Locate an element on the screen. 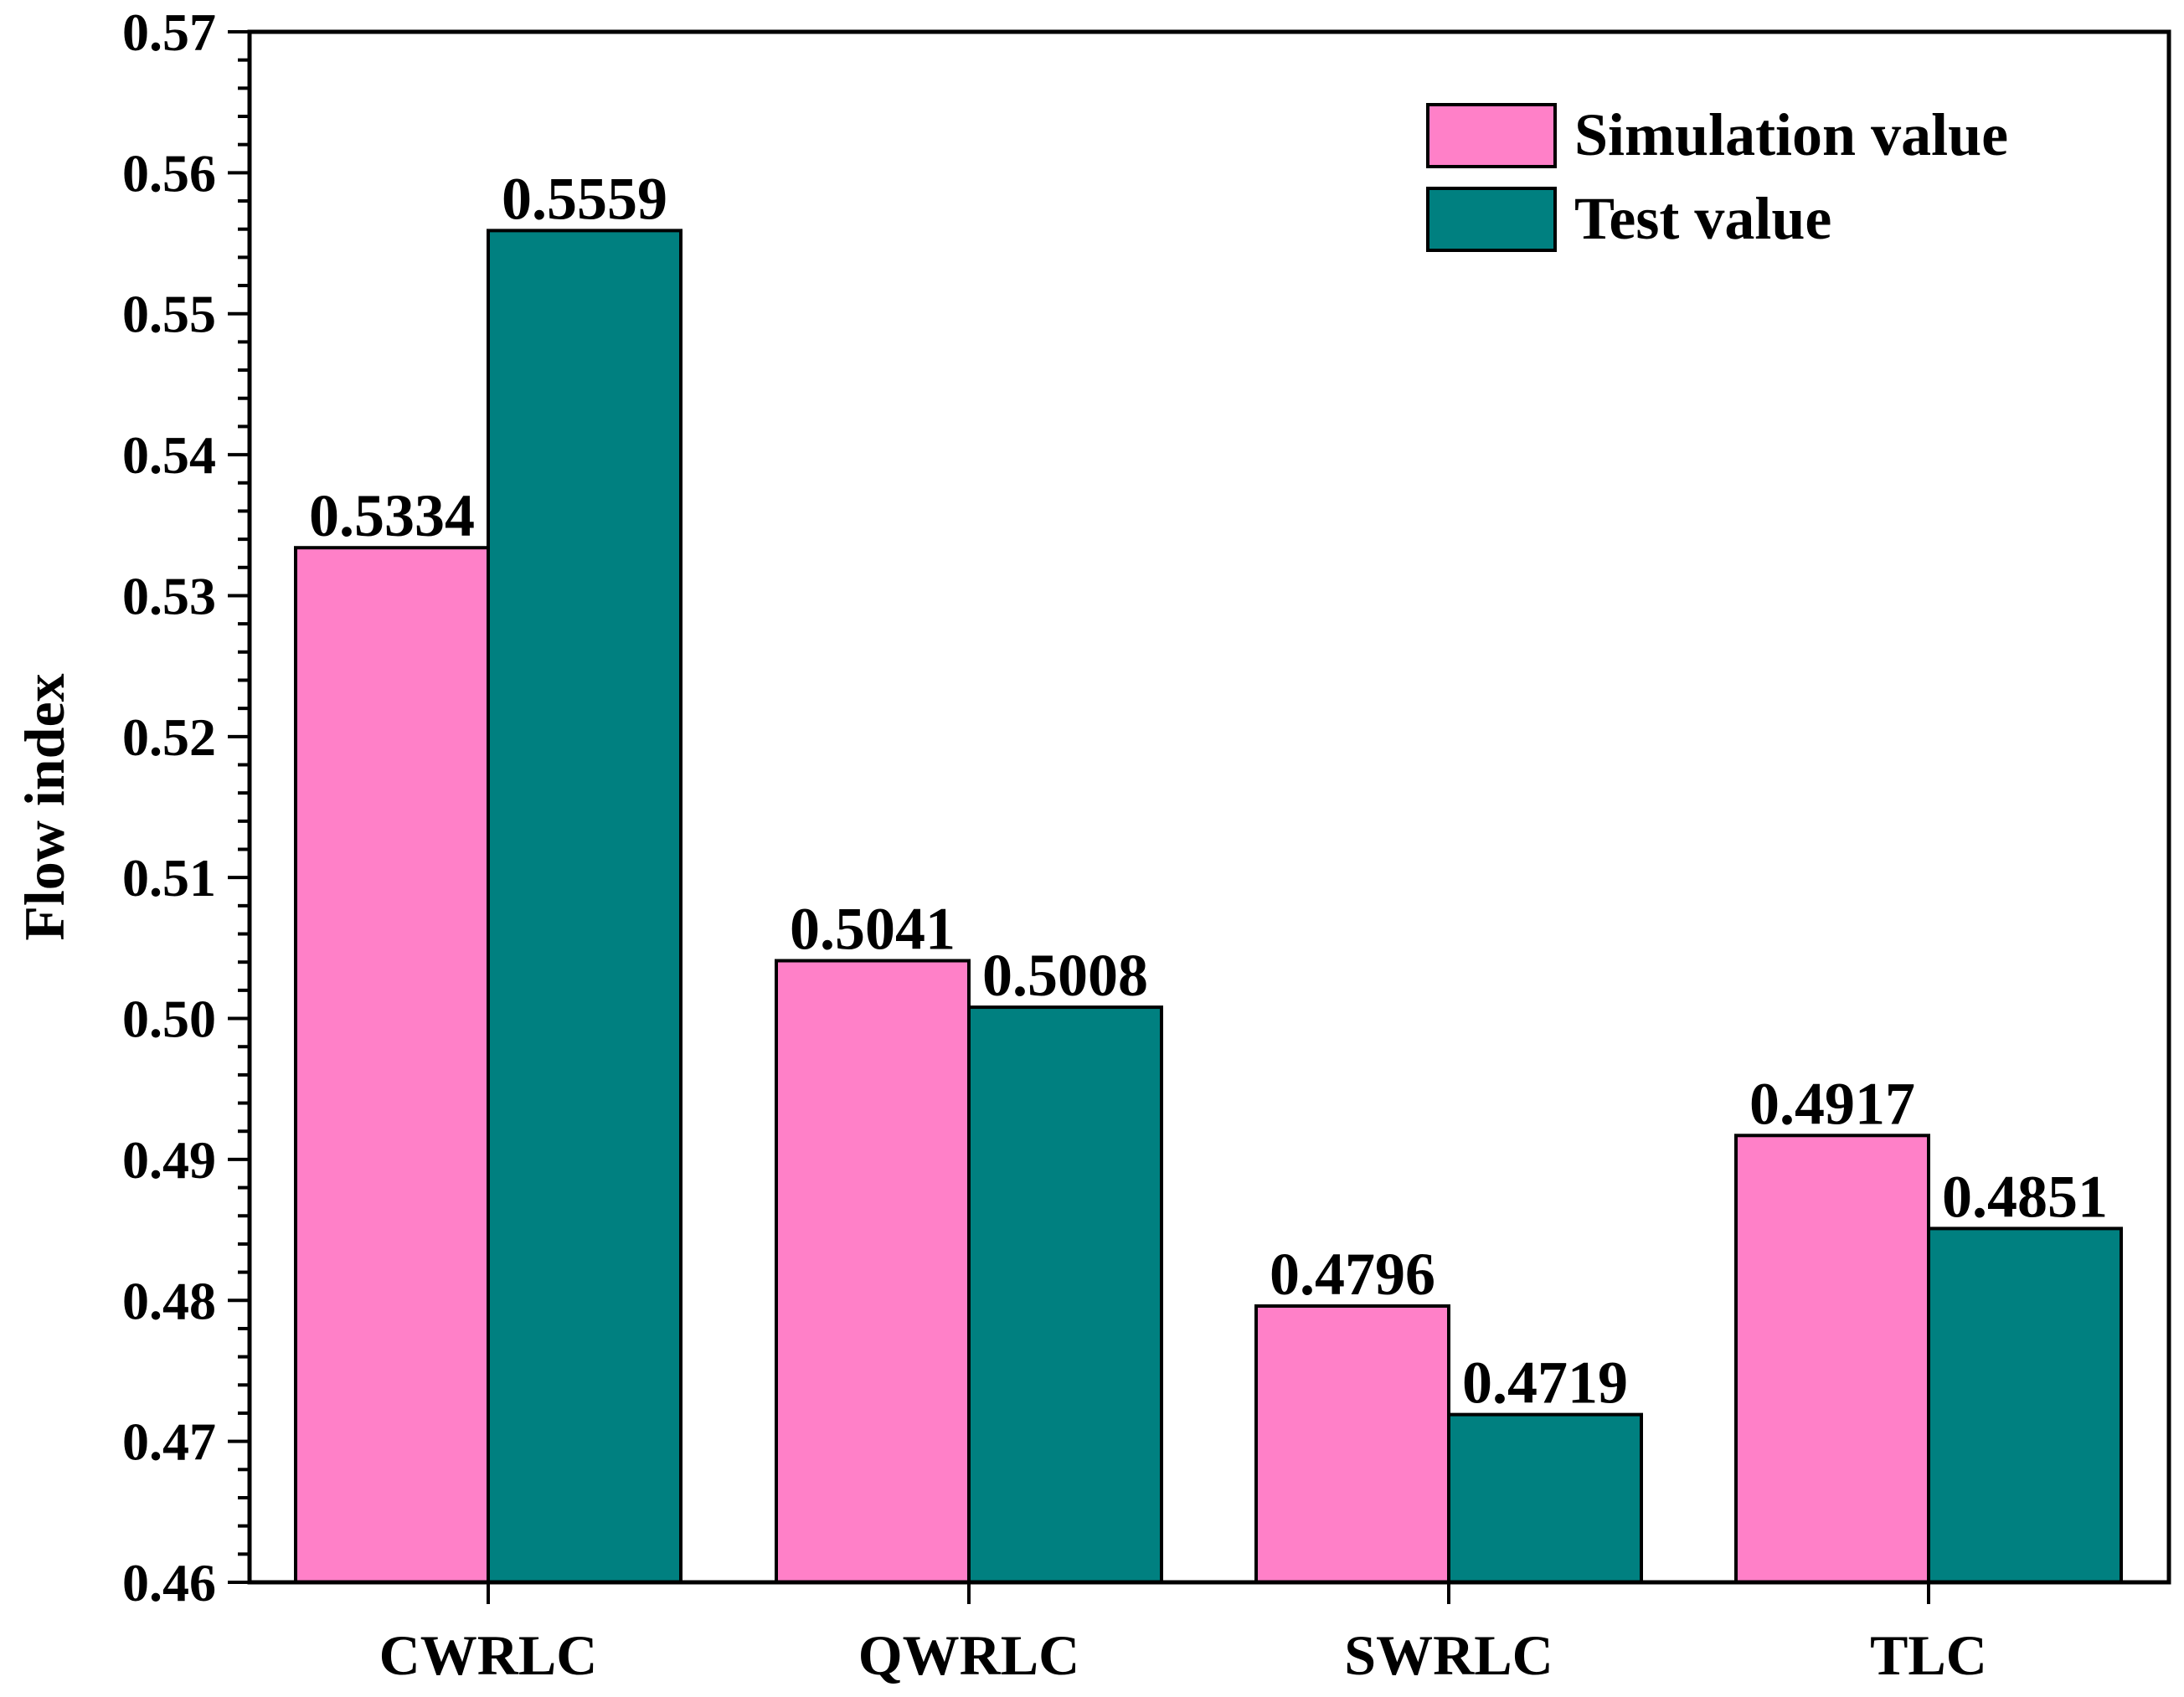 The height and width of the screenshot is (1697, 2184). bar-test-value-swrlc is located at coordinates (1545, 1498).